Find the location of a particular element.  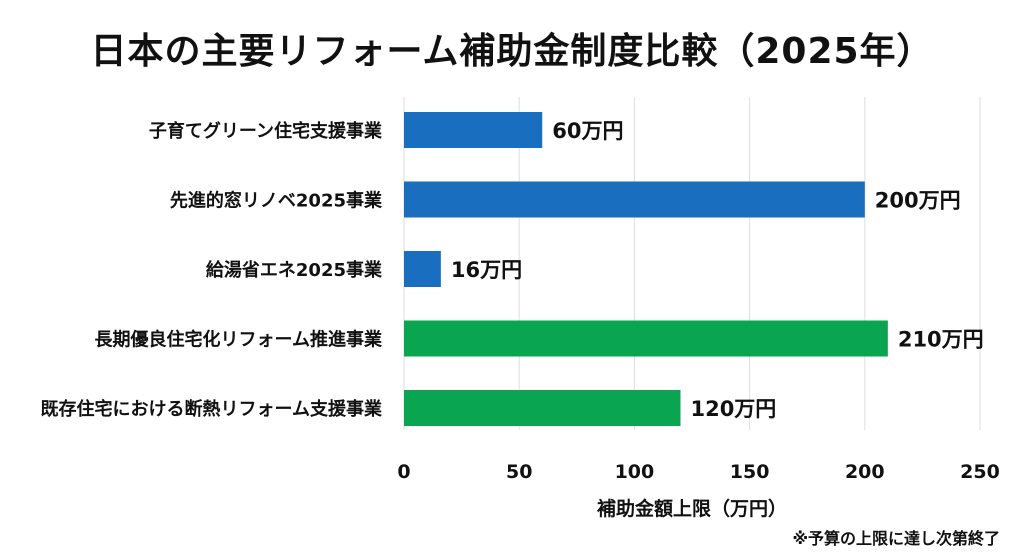

x-tick-label: 0 is located at coordinates (403, 472).